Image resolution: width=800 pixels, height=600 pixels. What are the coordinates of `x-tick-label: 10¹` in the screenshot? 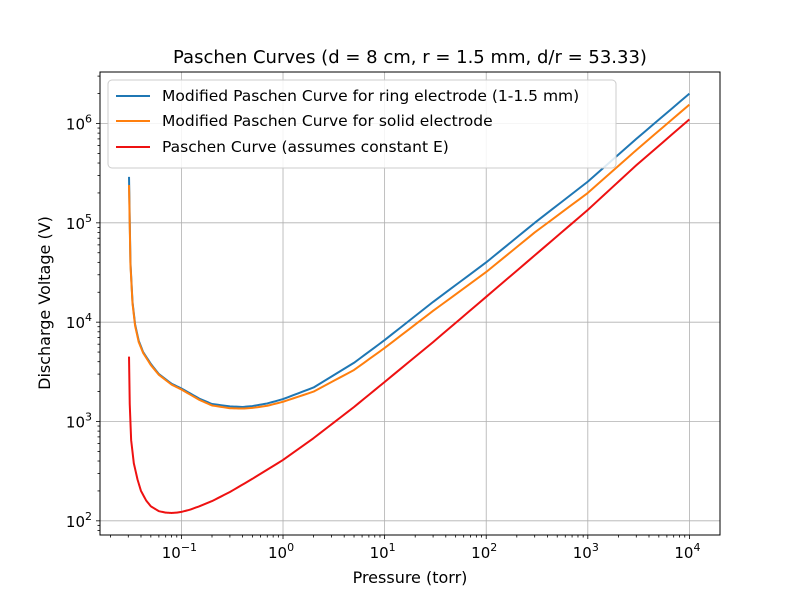 It's located at (383, 551).